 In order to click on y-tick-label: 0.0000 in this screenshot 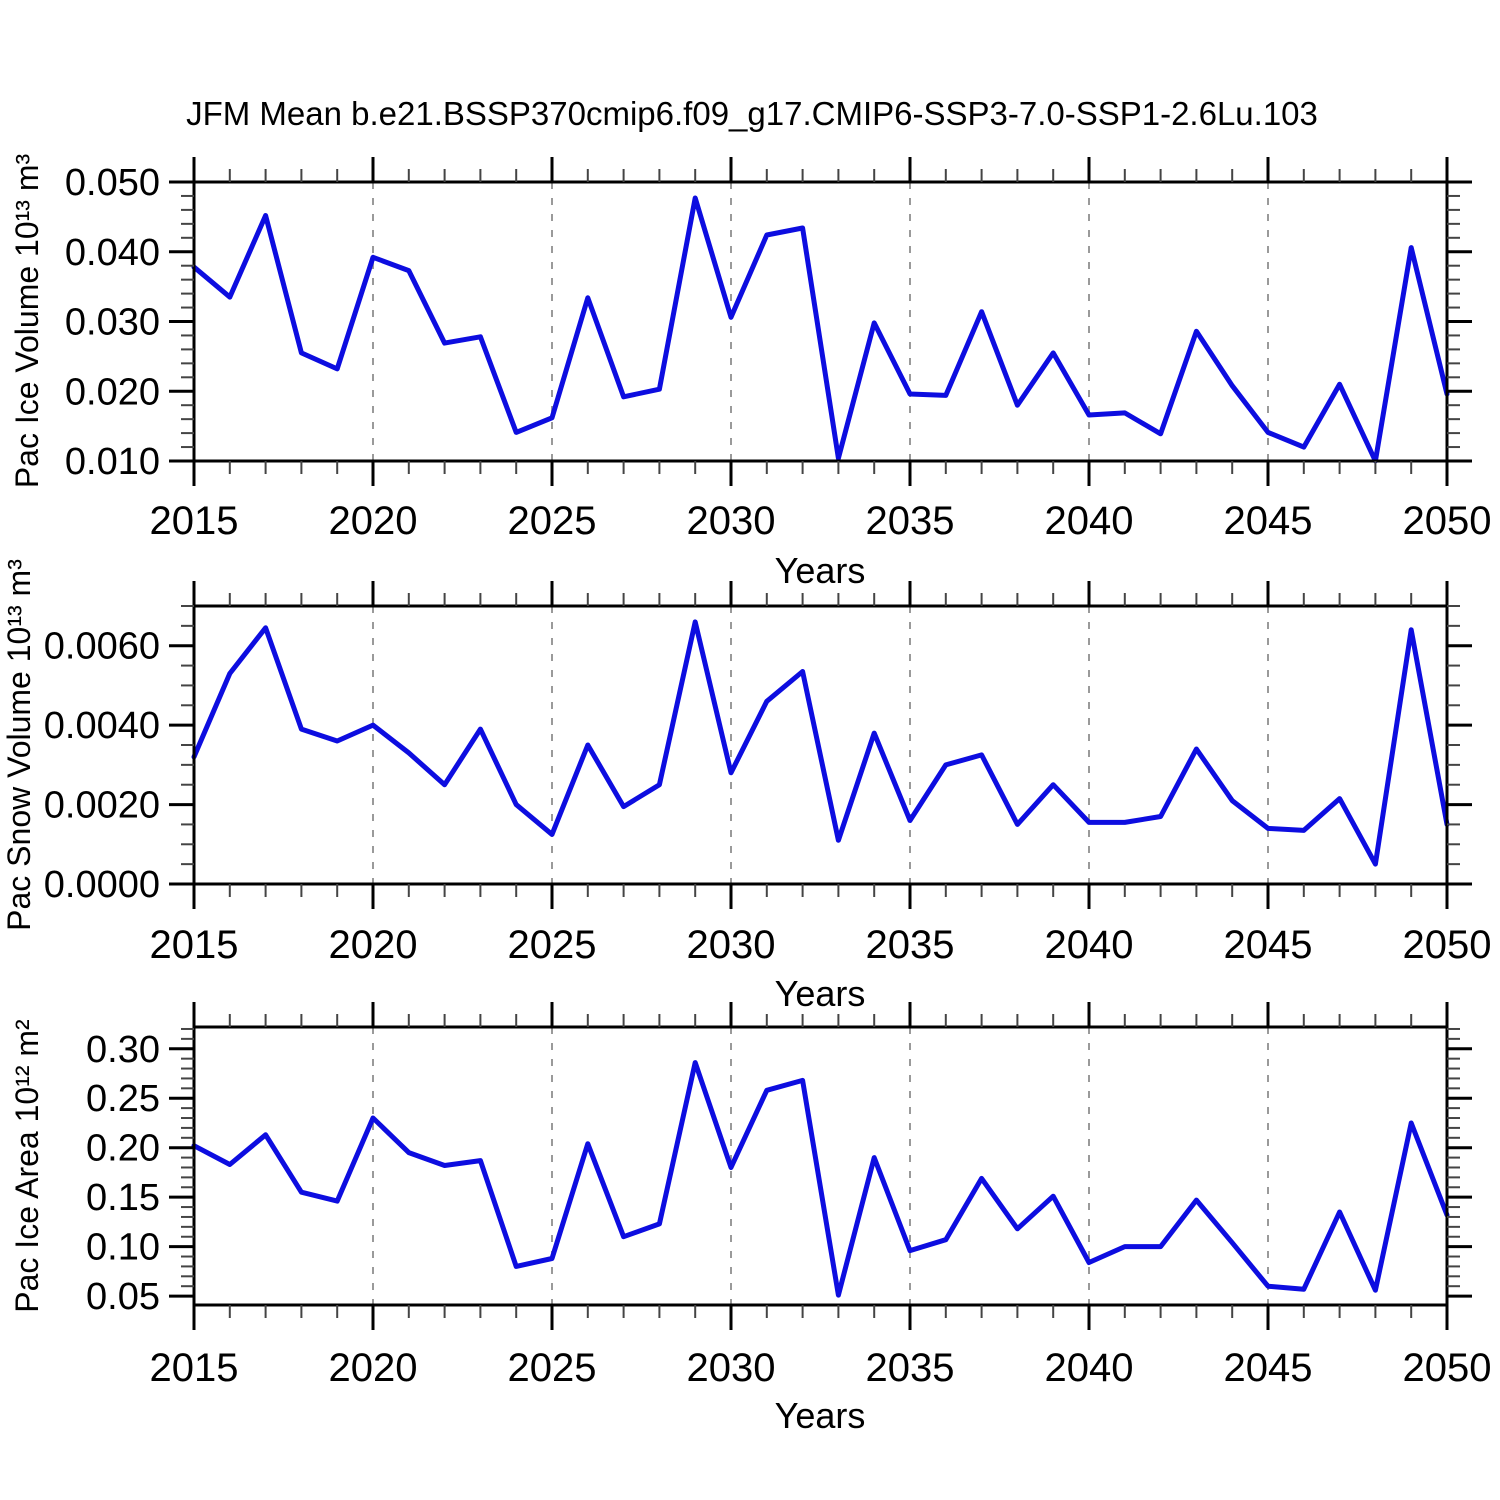, I will do `click(102, 885)`.